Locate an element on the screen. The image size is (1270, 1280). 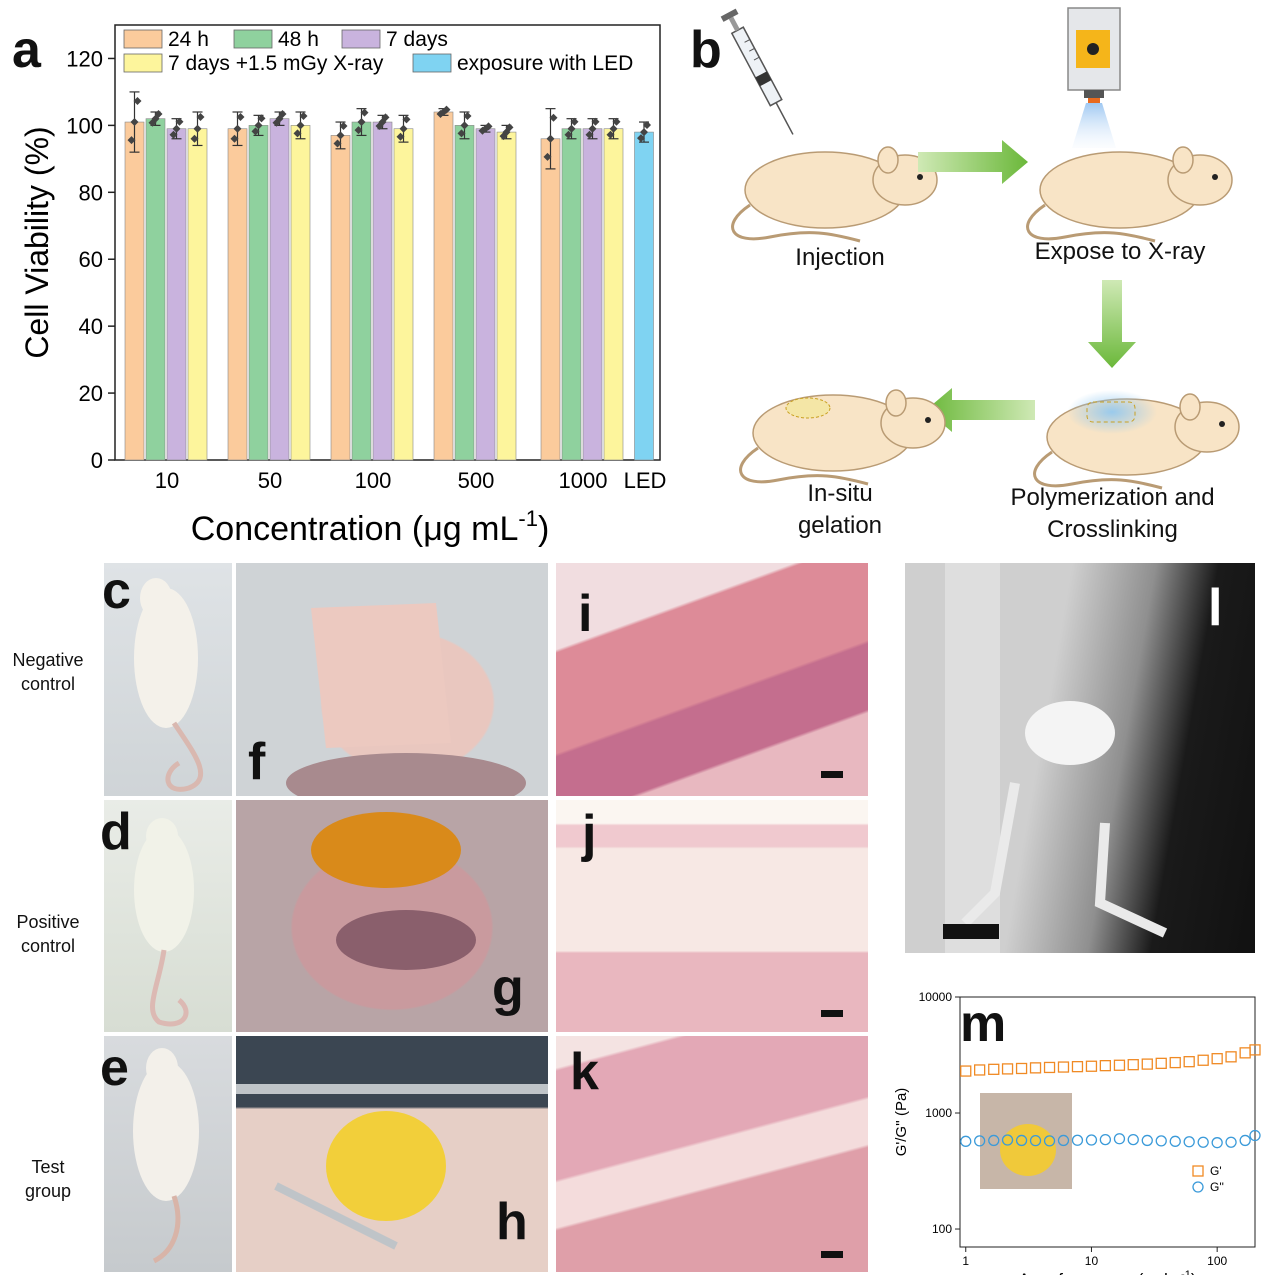
x-axis-label: Ang. frequency (rad s-1) is located at coordinates (1108, 1272).